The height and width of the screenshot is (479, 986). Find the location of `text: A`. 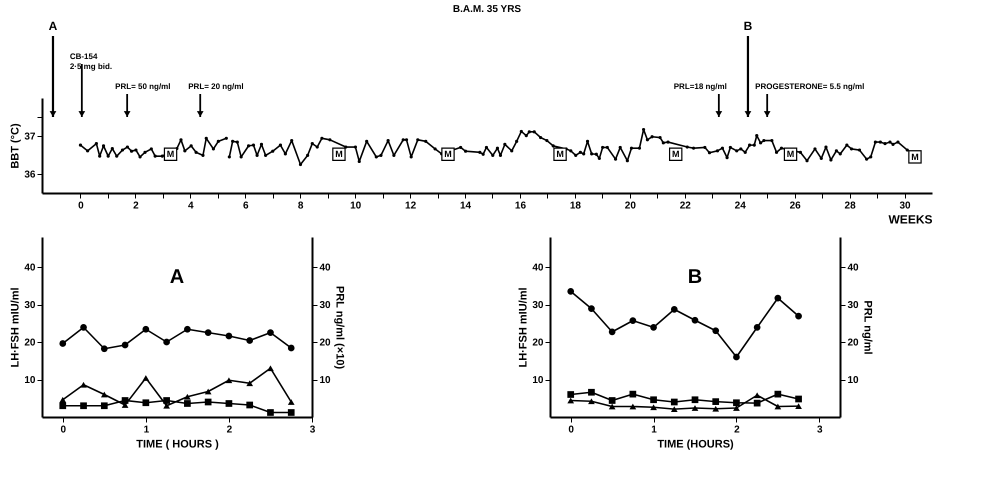

text: A is located at coordinates (177, 277).